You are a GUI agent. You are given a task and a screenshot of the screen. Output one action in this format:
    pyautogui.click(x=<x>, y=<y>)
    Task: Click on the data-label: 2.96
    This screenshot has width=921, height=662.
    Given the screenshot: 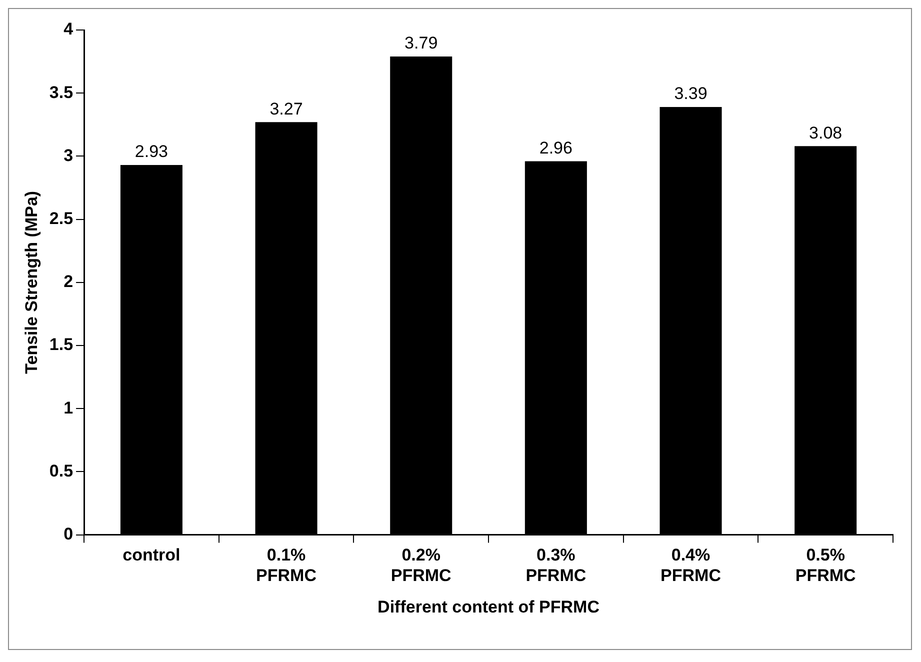 What is the action you would take?
    pyautogui.click(x=555, y=148)
    